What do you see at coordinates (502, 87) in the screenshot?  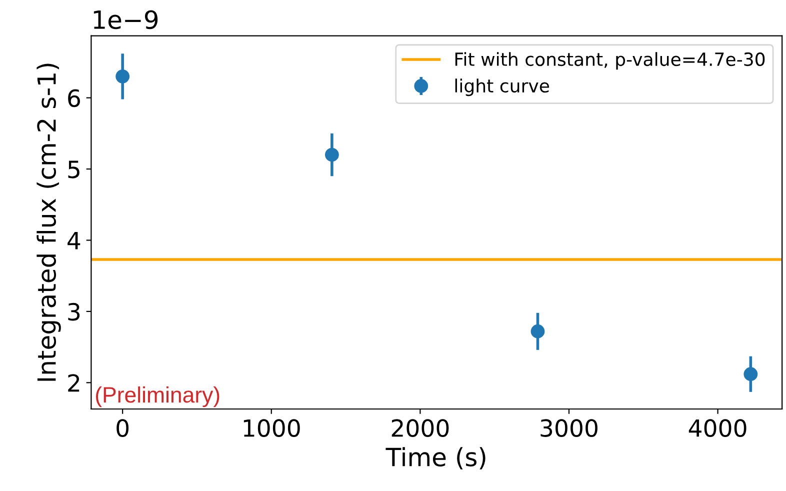 I see `legend-label: light curve` at bounding box center [502, 87].